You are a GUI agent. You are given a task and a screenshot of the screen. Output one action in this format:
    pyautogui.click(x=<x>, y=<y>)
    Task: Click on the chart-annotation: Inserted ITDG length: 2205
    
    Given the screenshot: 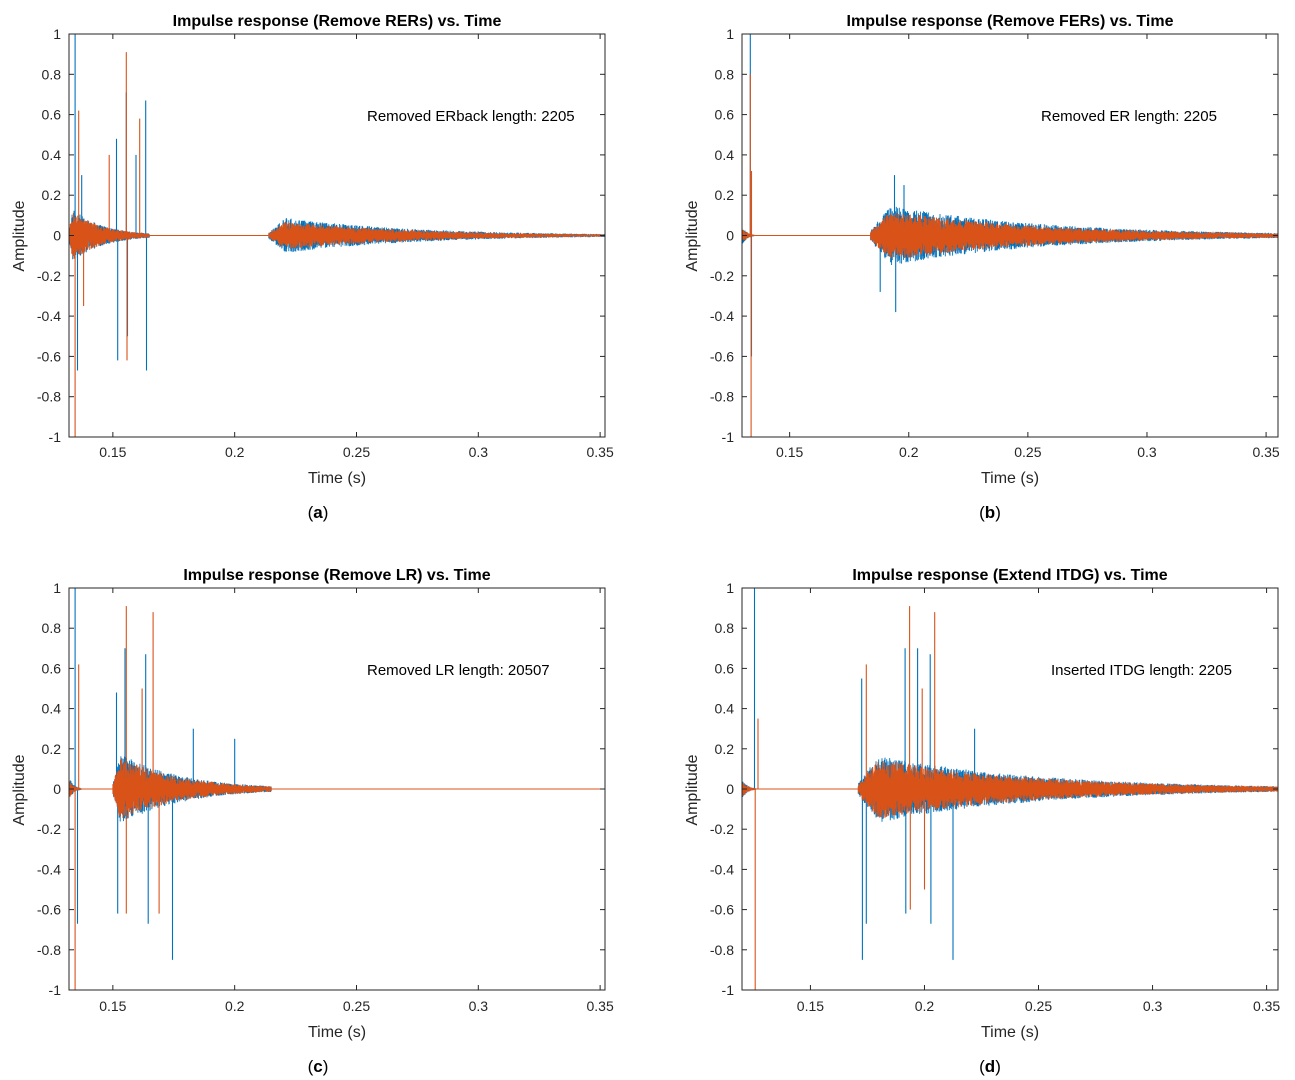 What is the action you would take?
    pyautogui.click(x=1141, y=670)
    